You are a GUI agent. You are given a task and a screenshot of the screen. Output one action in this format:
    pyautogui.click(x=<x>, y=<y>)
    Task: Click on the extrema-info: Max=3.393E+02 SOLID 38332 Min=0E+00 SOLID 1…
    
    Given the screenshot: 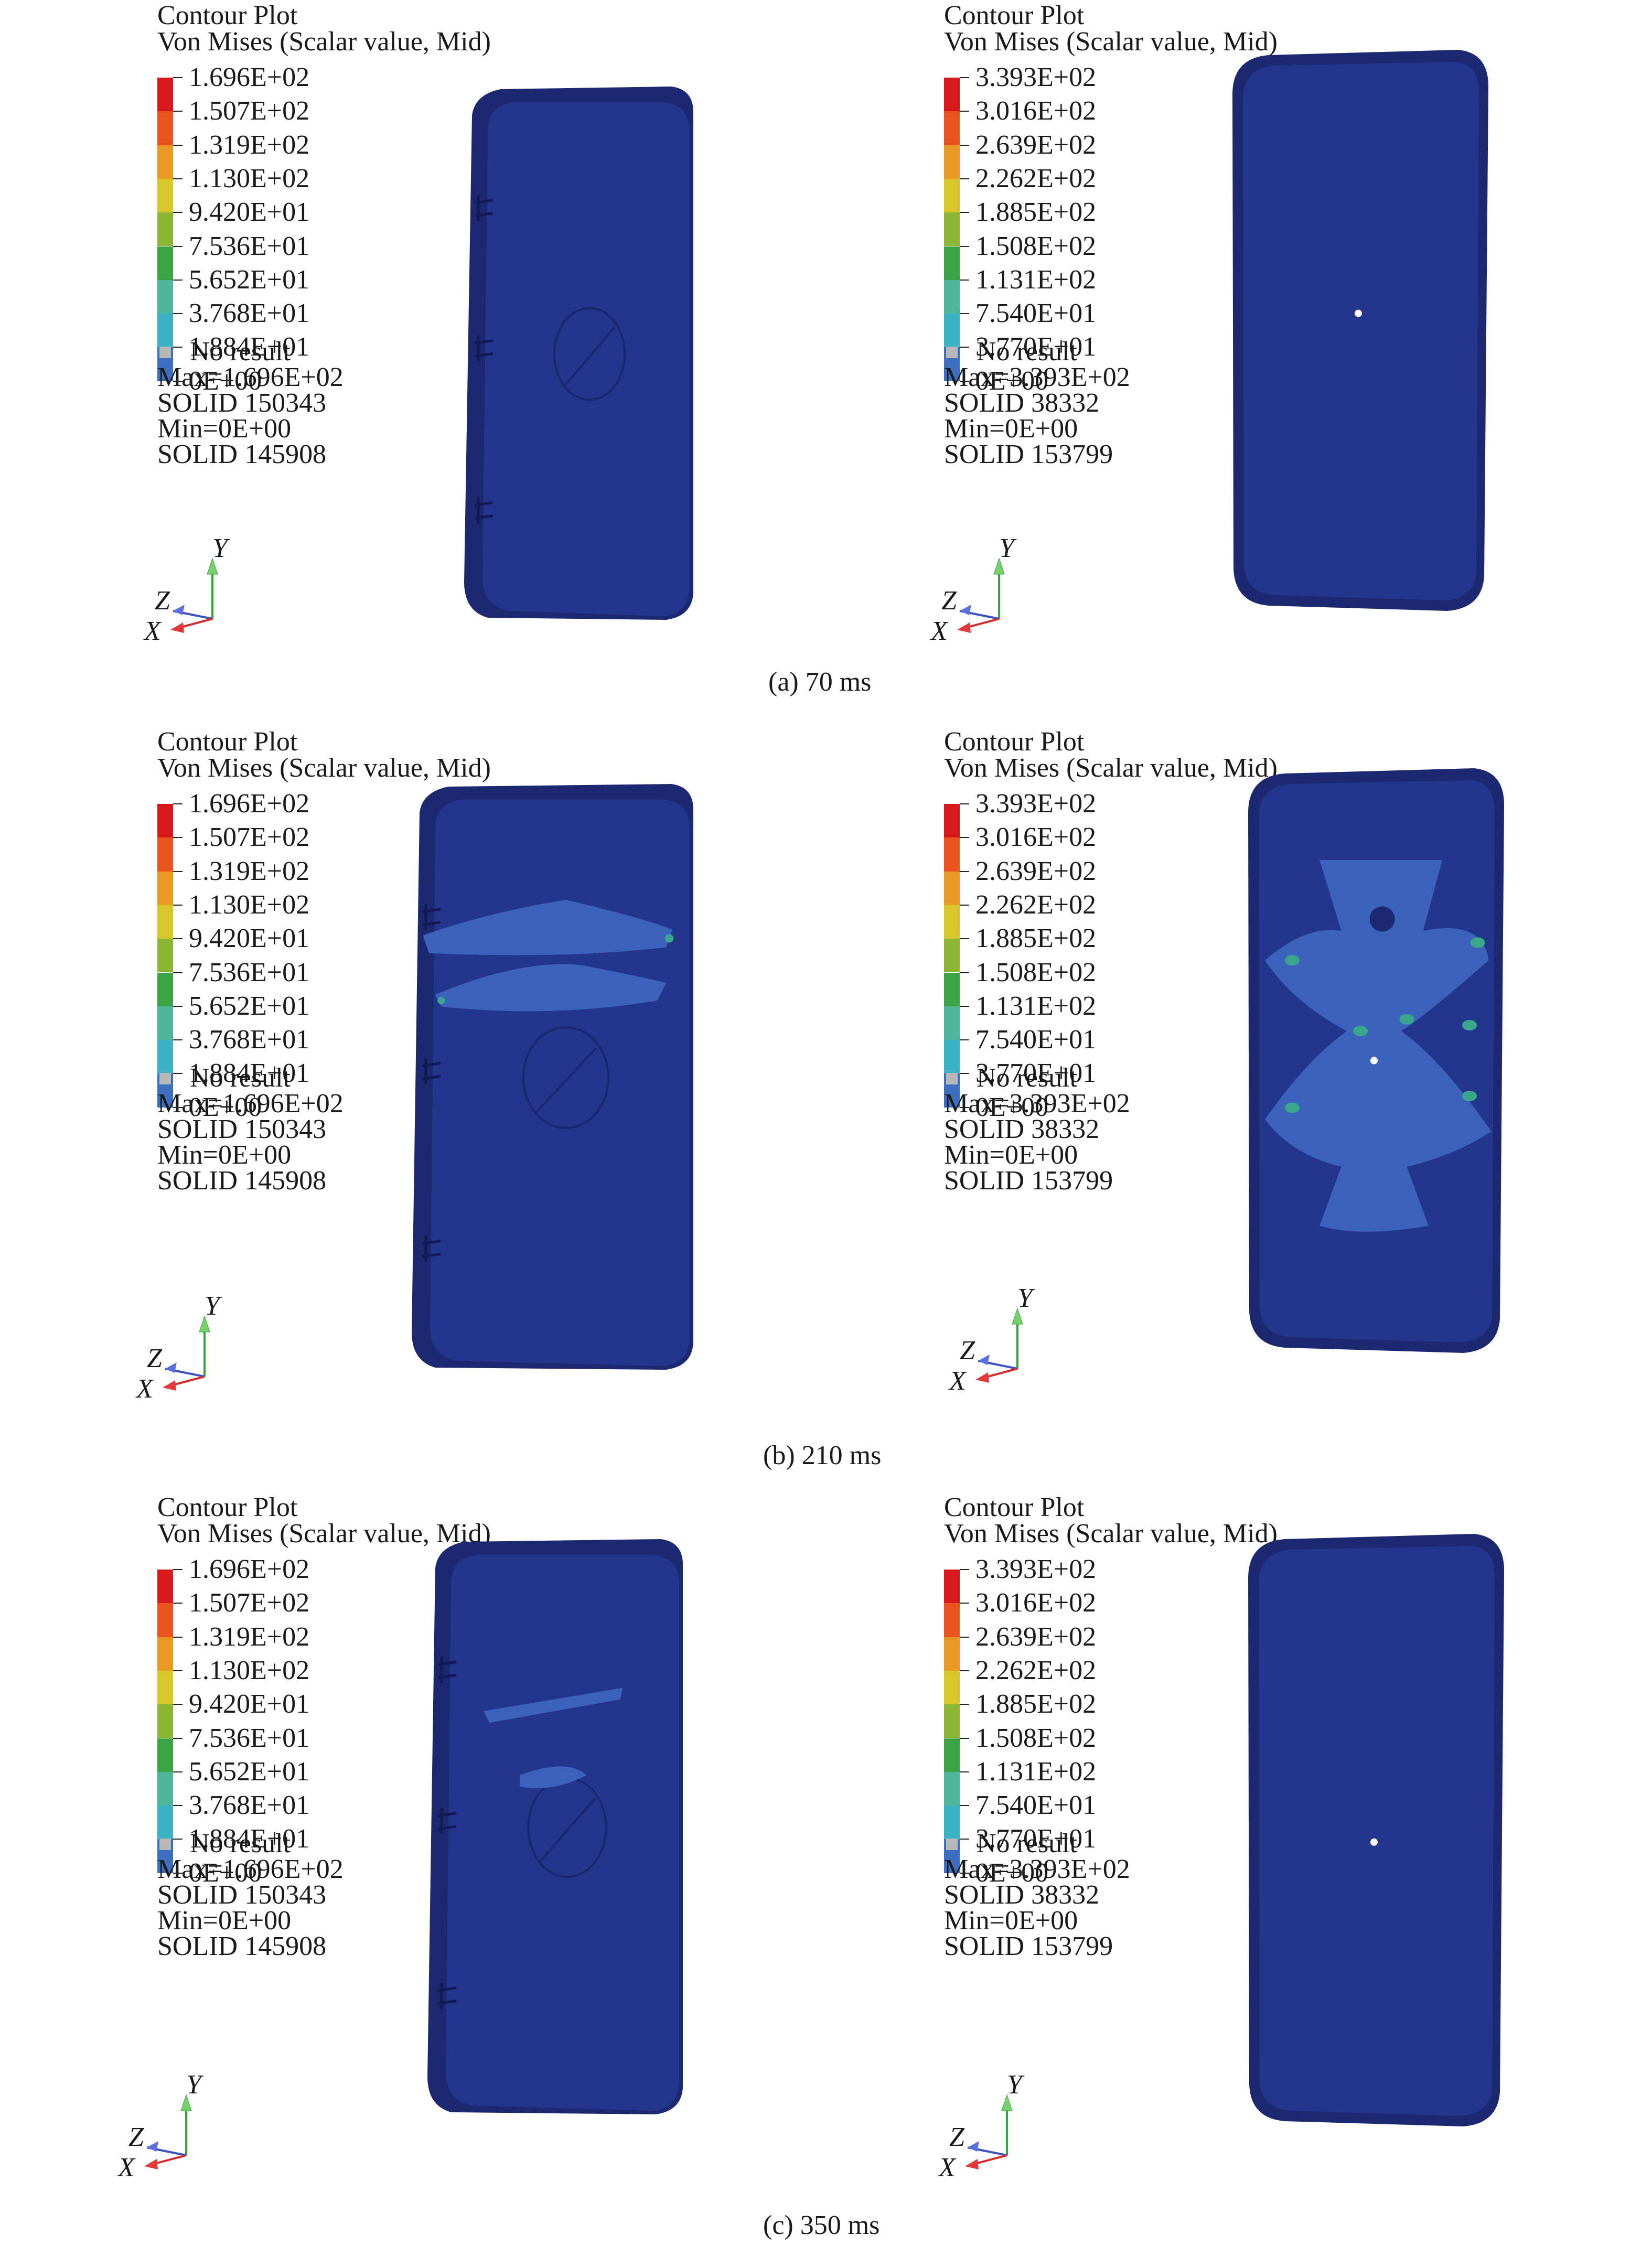 What is the action you would take?
    pyautogui.click(x=1037, y=417)
    